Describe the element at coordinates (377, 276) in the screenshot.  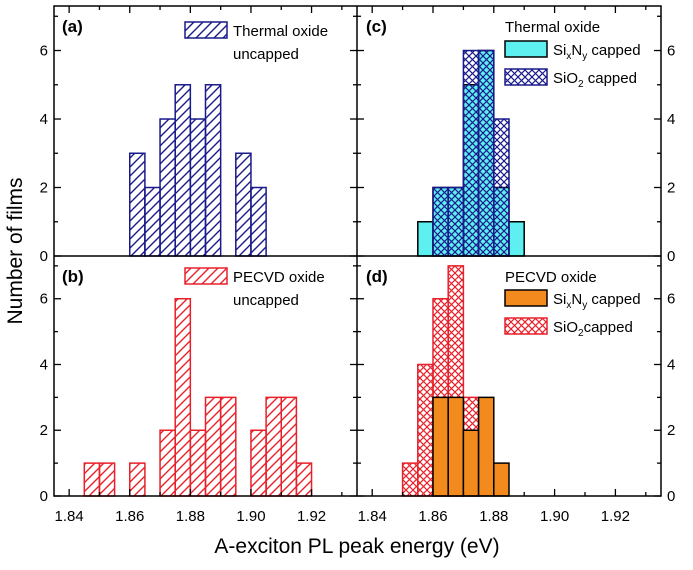
I see `panel-d-label: (d)` at that location.